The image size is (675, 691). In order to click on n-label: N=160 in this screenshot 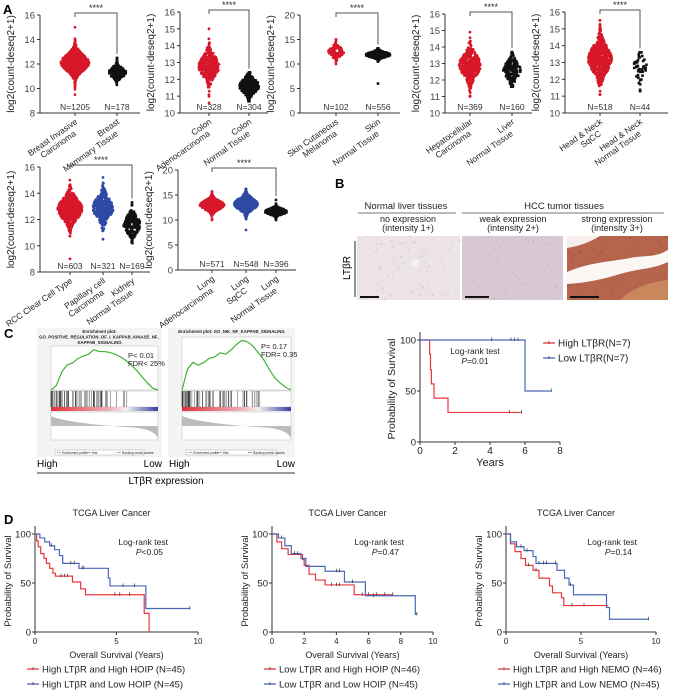, I will do `click(512, 107)`.